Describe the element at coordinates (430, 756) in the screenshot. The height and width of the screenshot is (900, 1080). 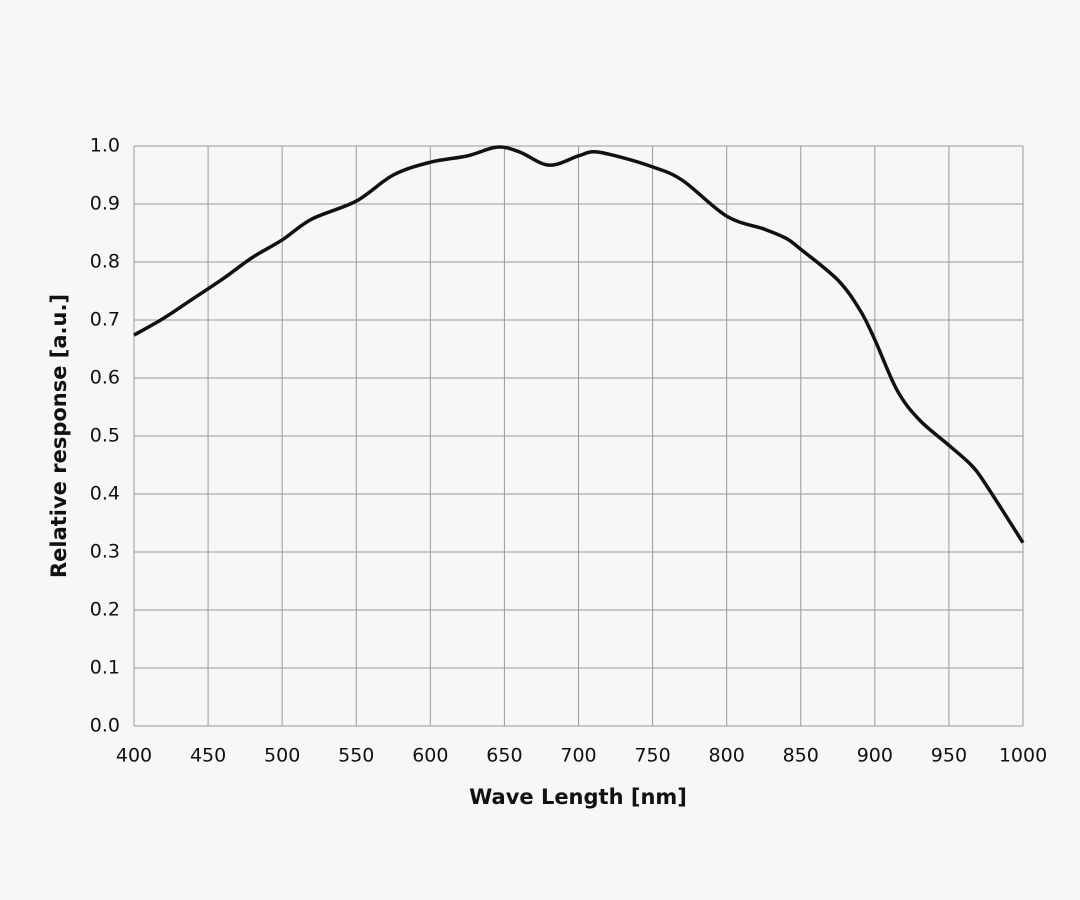
I see `x-tick-label: 600` at that location.